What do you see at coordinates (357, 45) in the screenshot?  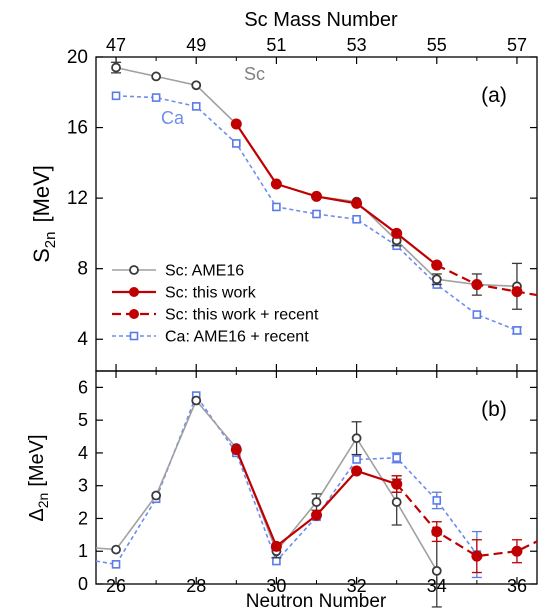 I see `top-tick-label: 53` at bounding box center [357, 45].